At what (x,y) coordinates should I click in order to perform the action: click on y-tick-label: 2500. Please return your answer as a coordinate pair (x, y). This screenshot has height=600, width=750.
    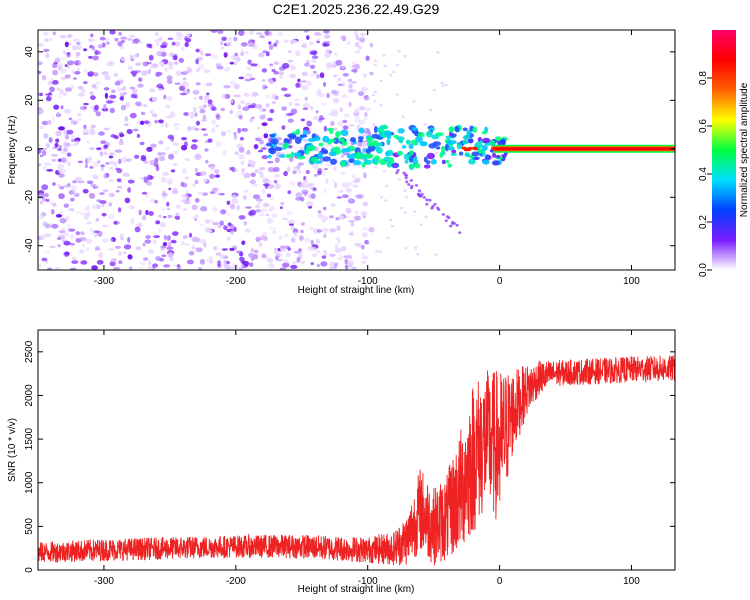
    Looking at the image, I should click on (29, 351).